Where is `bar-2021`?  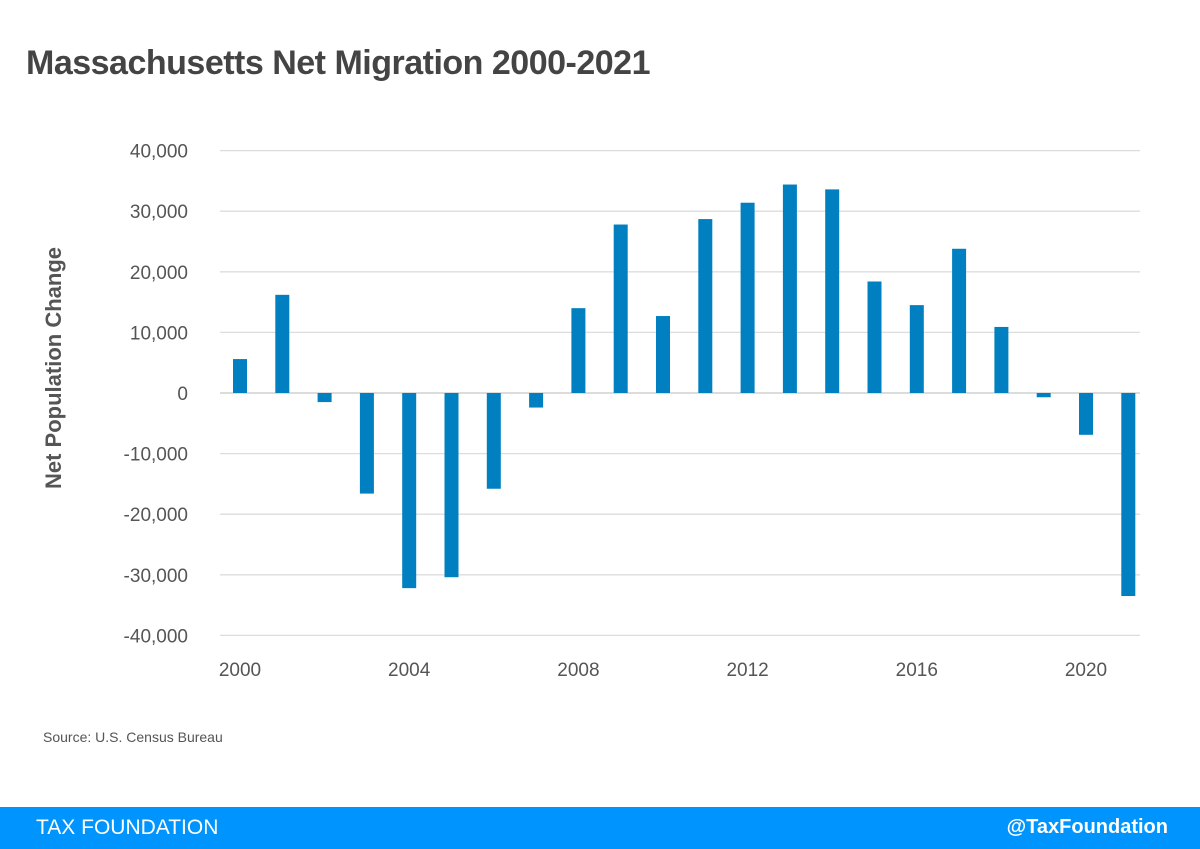
bar-2021 is located at coordinates (1128, 495).